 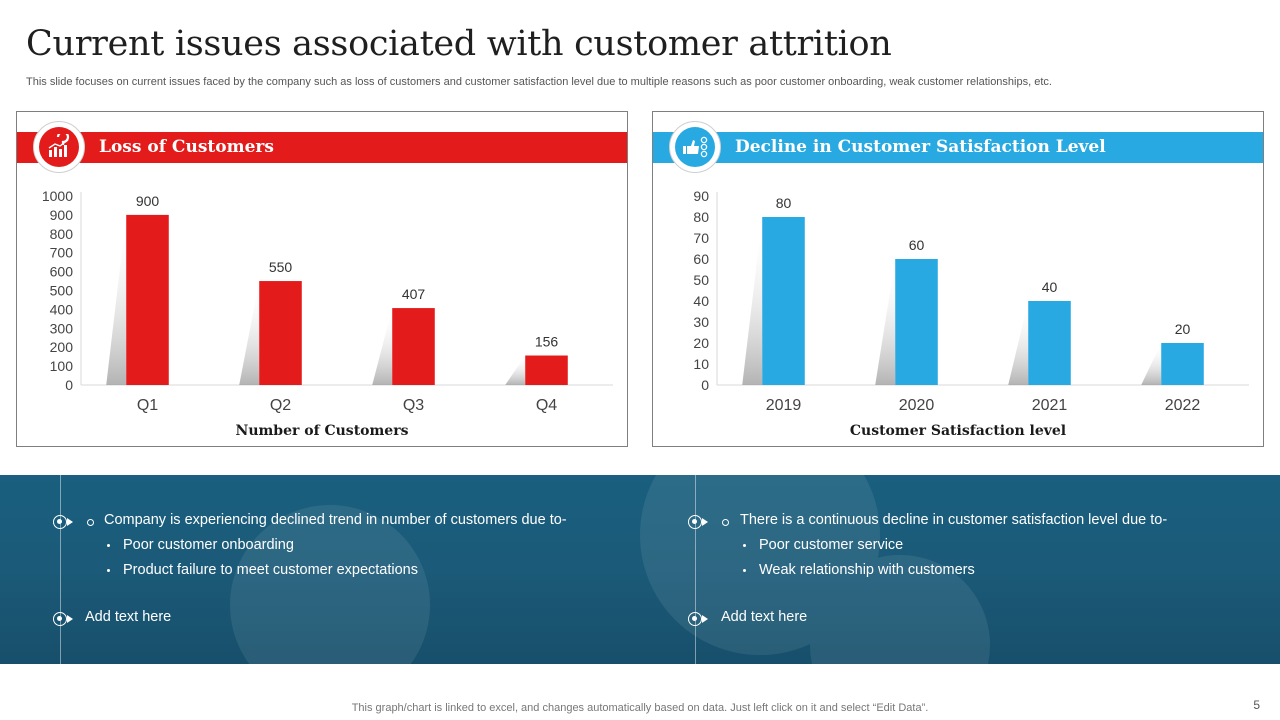 I want to click on y-tick-label: 300, so click(x=62, y=328).